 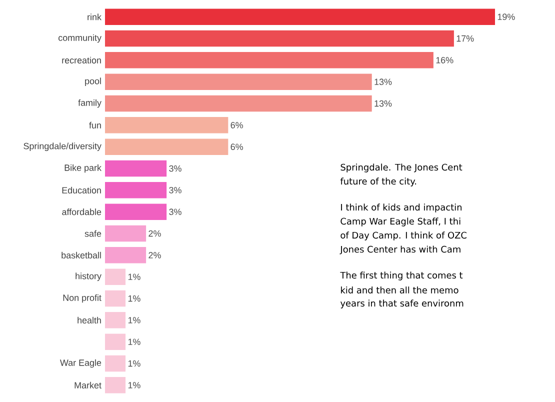 What do you see at coordinates (80, 38) in the screenshot?
I see `y-tick-label: community` at bounding box center [80, 38].